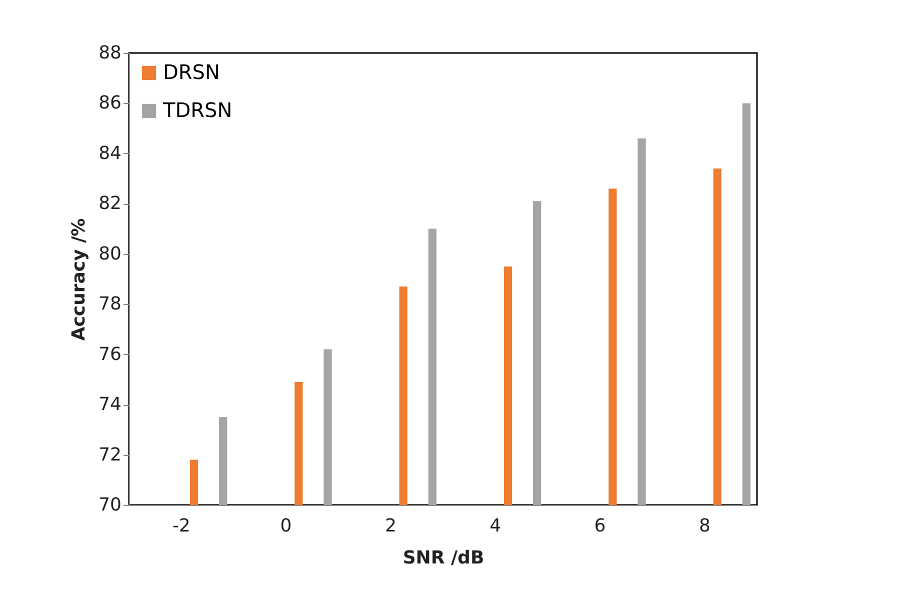  I want to click on y-tick-label: 78, so click(110, 304).